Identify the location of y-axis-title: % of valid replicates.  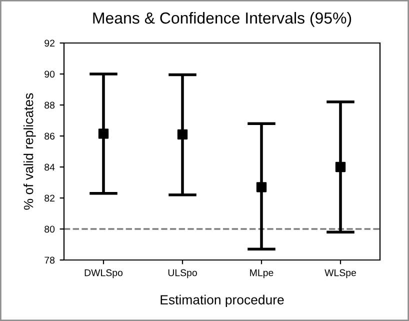
(30, 151).